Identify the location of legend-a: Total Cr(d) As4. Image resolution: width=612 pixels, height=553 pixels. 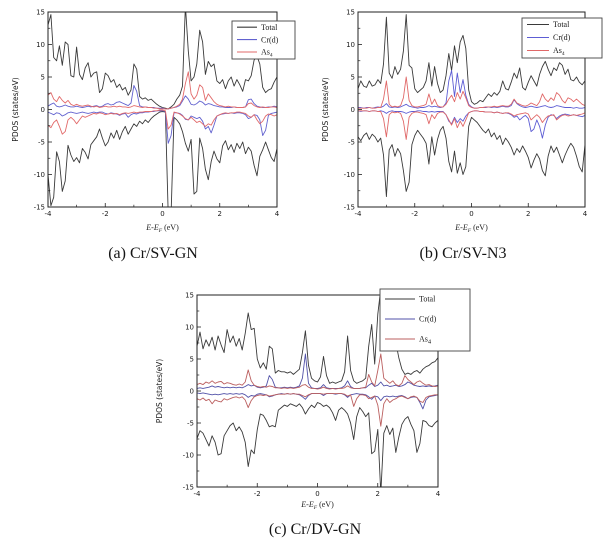
(263, 40).